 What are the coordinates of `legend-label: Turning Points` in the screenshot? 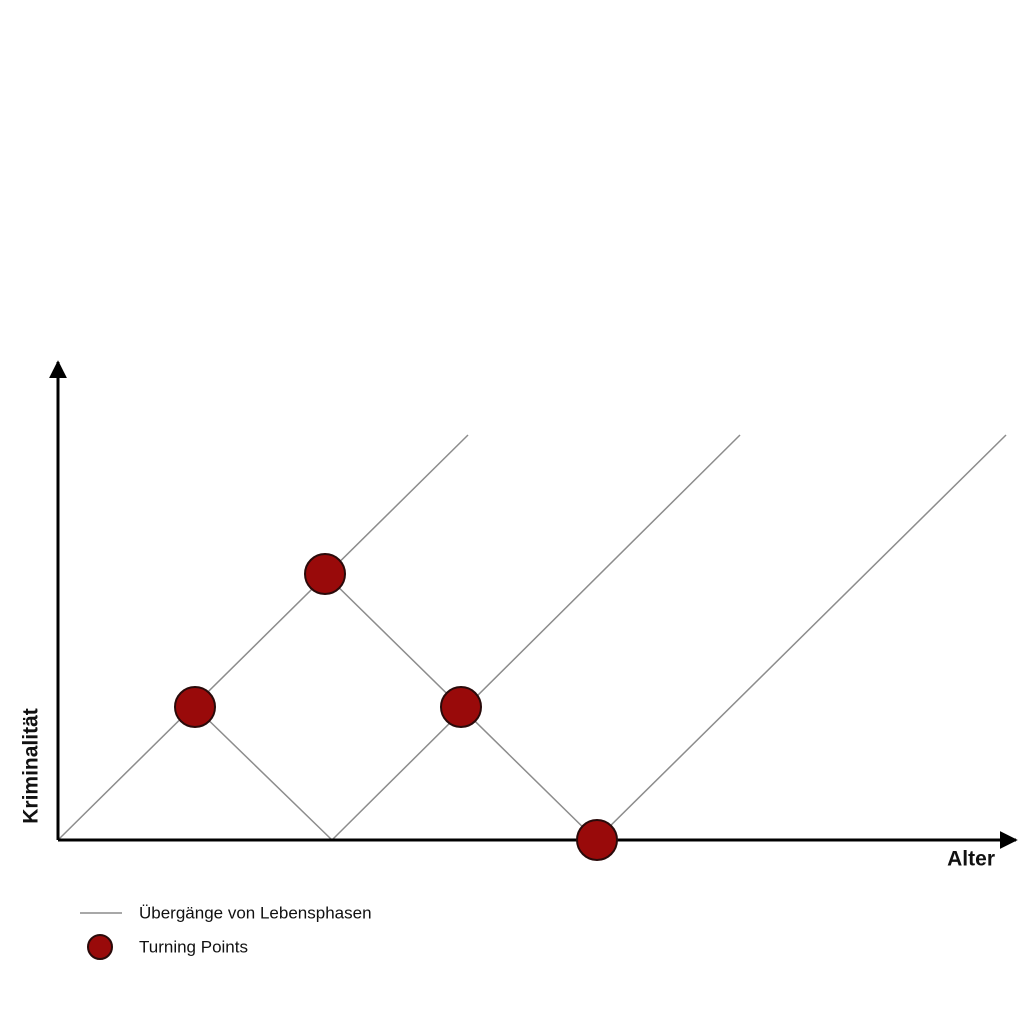 It's located at (193, 946).